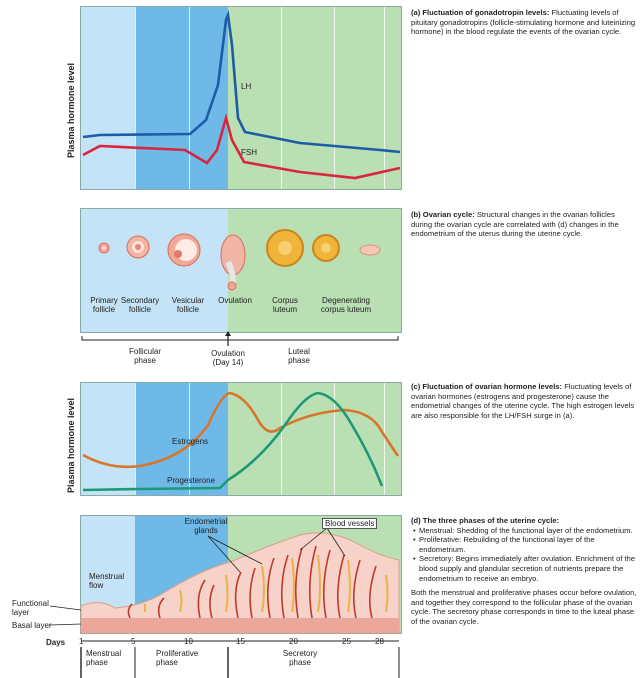  Describe the element at coordinates (104, 305) in the screenshot. I see `stage-label-primary: Primary follicle` at that location.